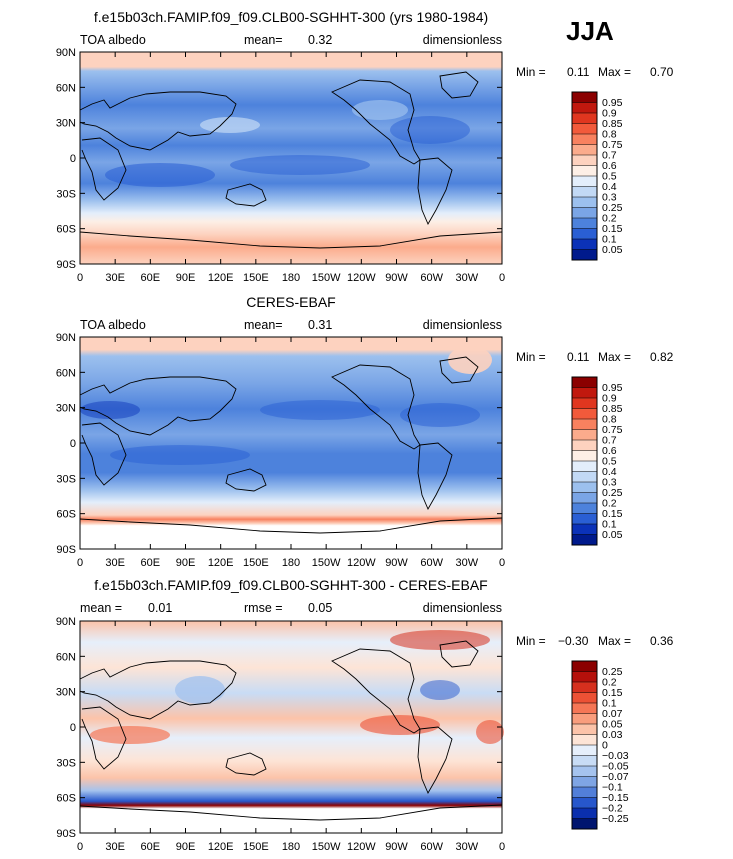  Describe the element at coordinates (361, 847) in the screenshot. I see `x-tick-label: 120W` at that location.